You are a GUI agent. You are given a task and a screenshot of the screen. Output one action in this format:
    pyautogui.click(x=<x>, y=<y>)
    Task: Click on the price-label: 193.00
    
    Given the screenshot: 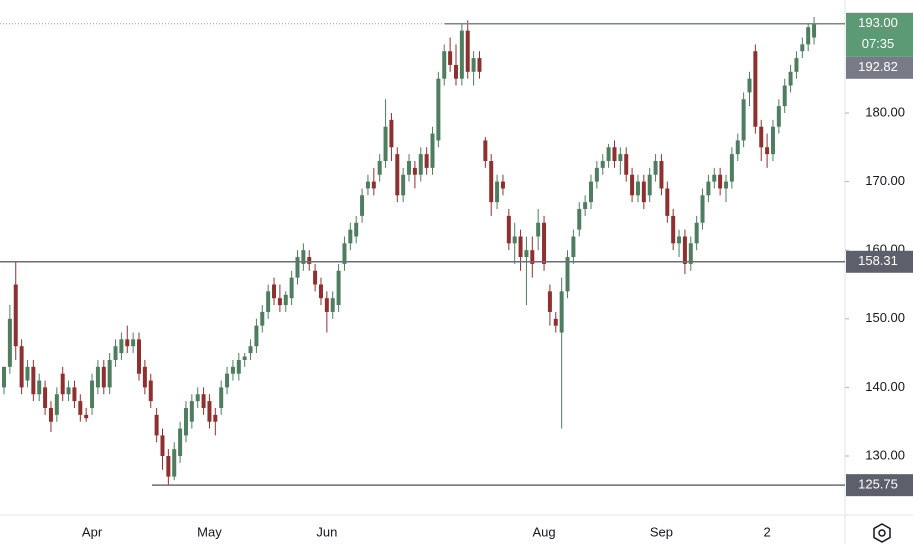 What is the action you would take?
    pyautogui.click(x=878, y=22)
    